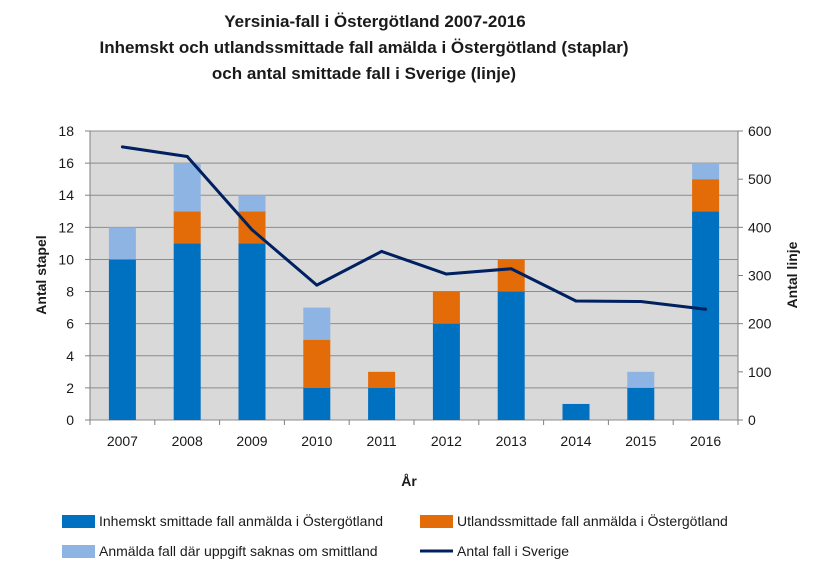  I want to click on left-tick-label: 6, so click(70, 324).